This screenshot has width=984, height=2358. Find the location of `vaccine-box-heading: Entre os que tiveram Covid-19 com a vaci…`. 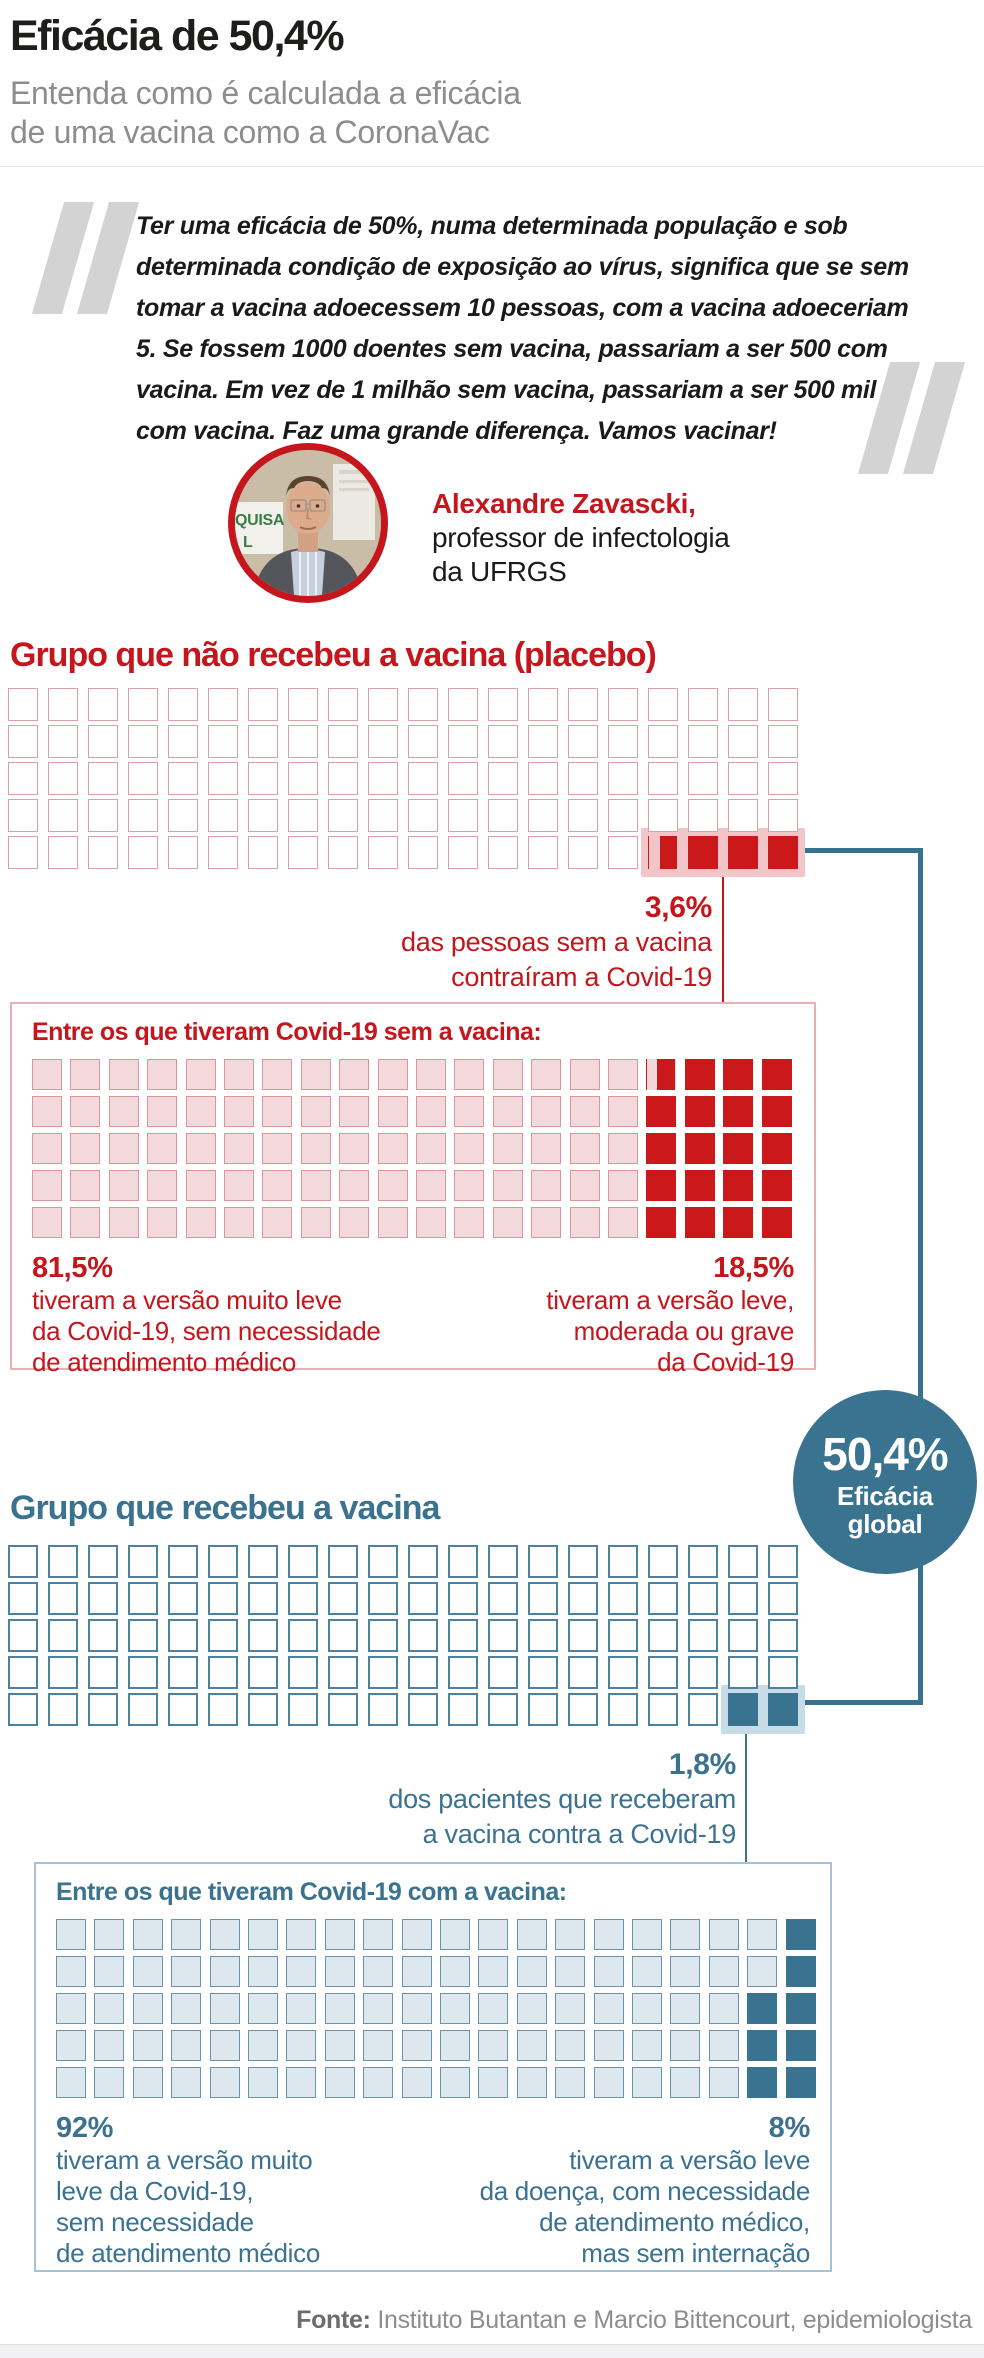

vaccine-box-heading: Entre os que tiveram Covid-19 com a vaci… is located at coordinates (311, 1892).